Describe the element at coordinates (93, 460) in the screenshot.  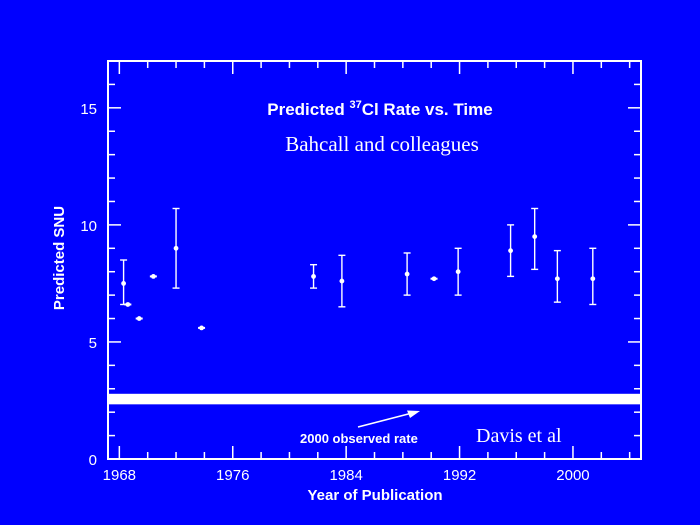
I see `y-tick-label: 0` at that location.